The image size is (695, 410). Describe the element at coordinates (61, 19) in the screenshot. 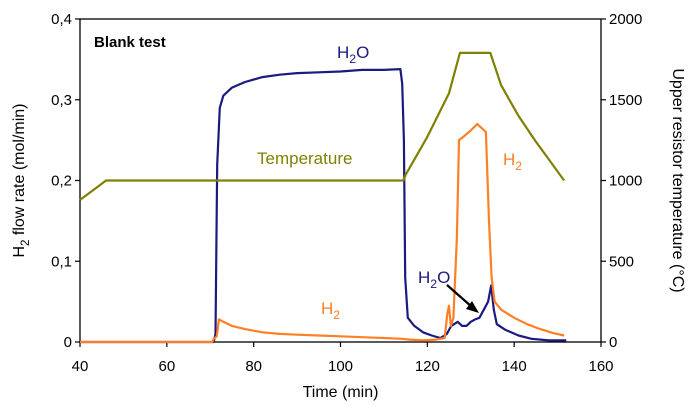

I see `y-left-tick-label: 0,4` at that location.